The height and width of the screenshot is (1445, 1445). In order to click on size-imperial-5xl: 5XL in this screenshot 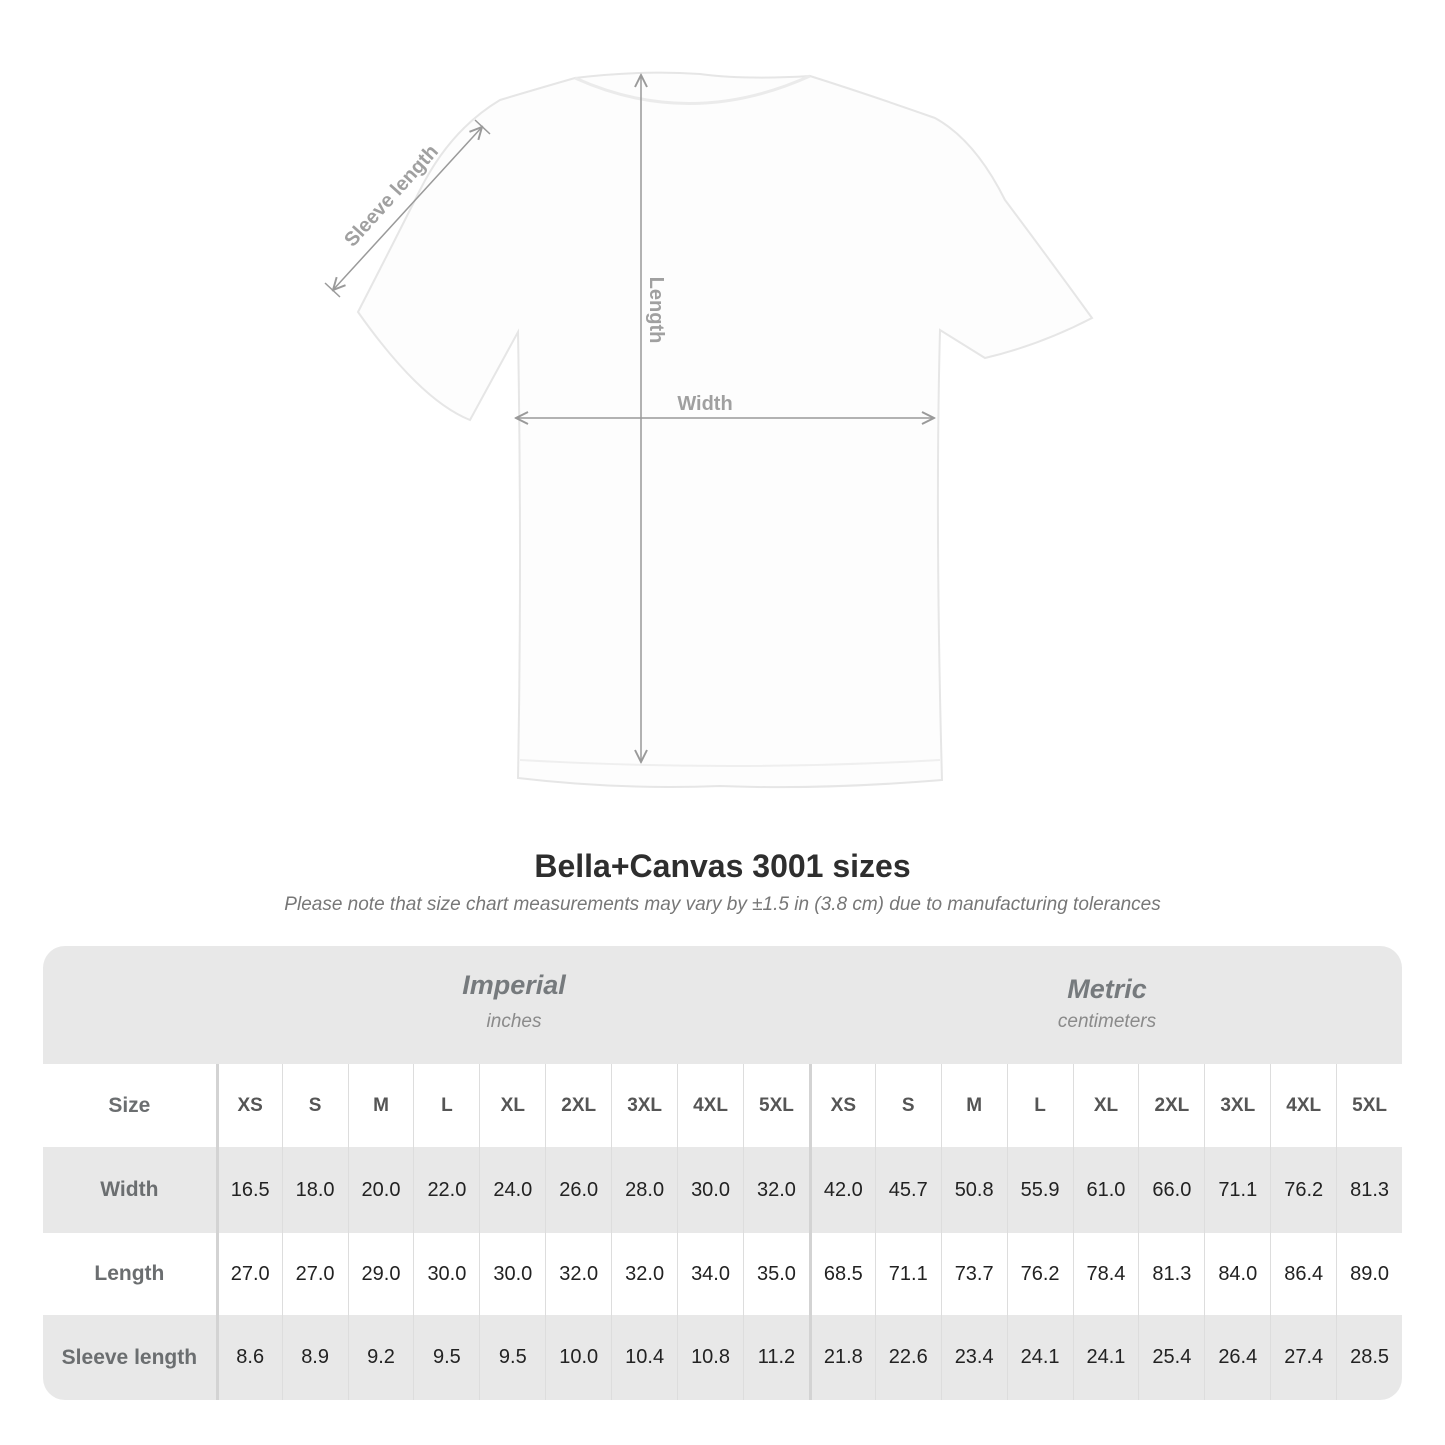, I will do `click(775, 1105)`.